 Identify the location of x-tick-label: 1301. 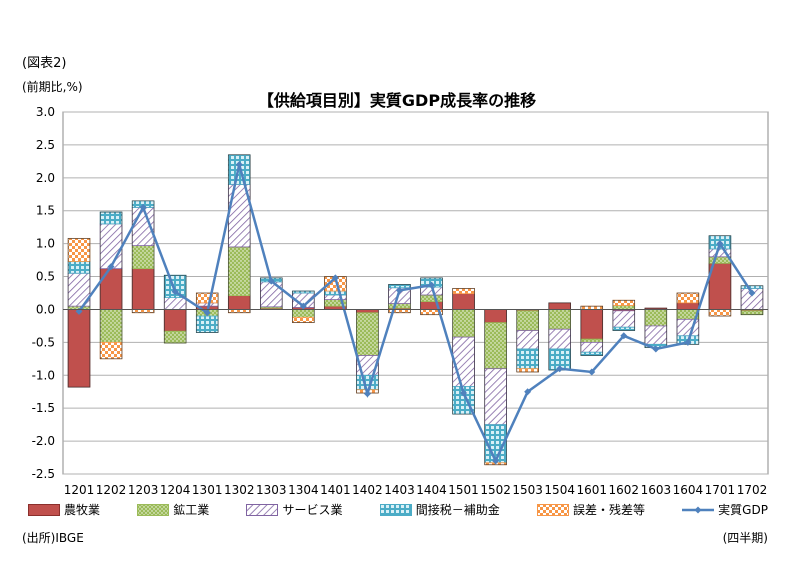
(207, 490).